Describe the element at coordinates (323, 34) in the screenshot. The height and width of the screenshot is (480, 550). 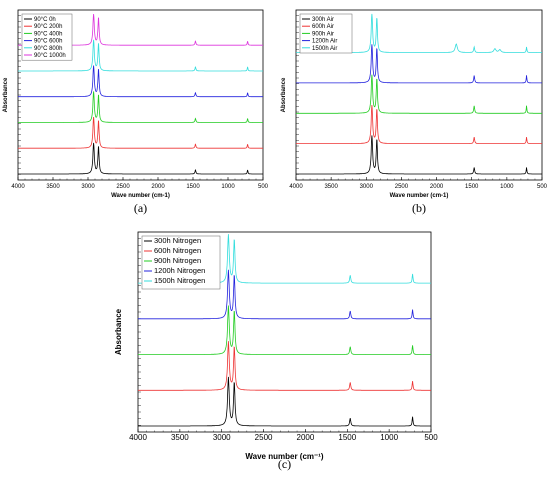
I see `legend-entry: 900h Air` at that location.